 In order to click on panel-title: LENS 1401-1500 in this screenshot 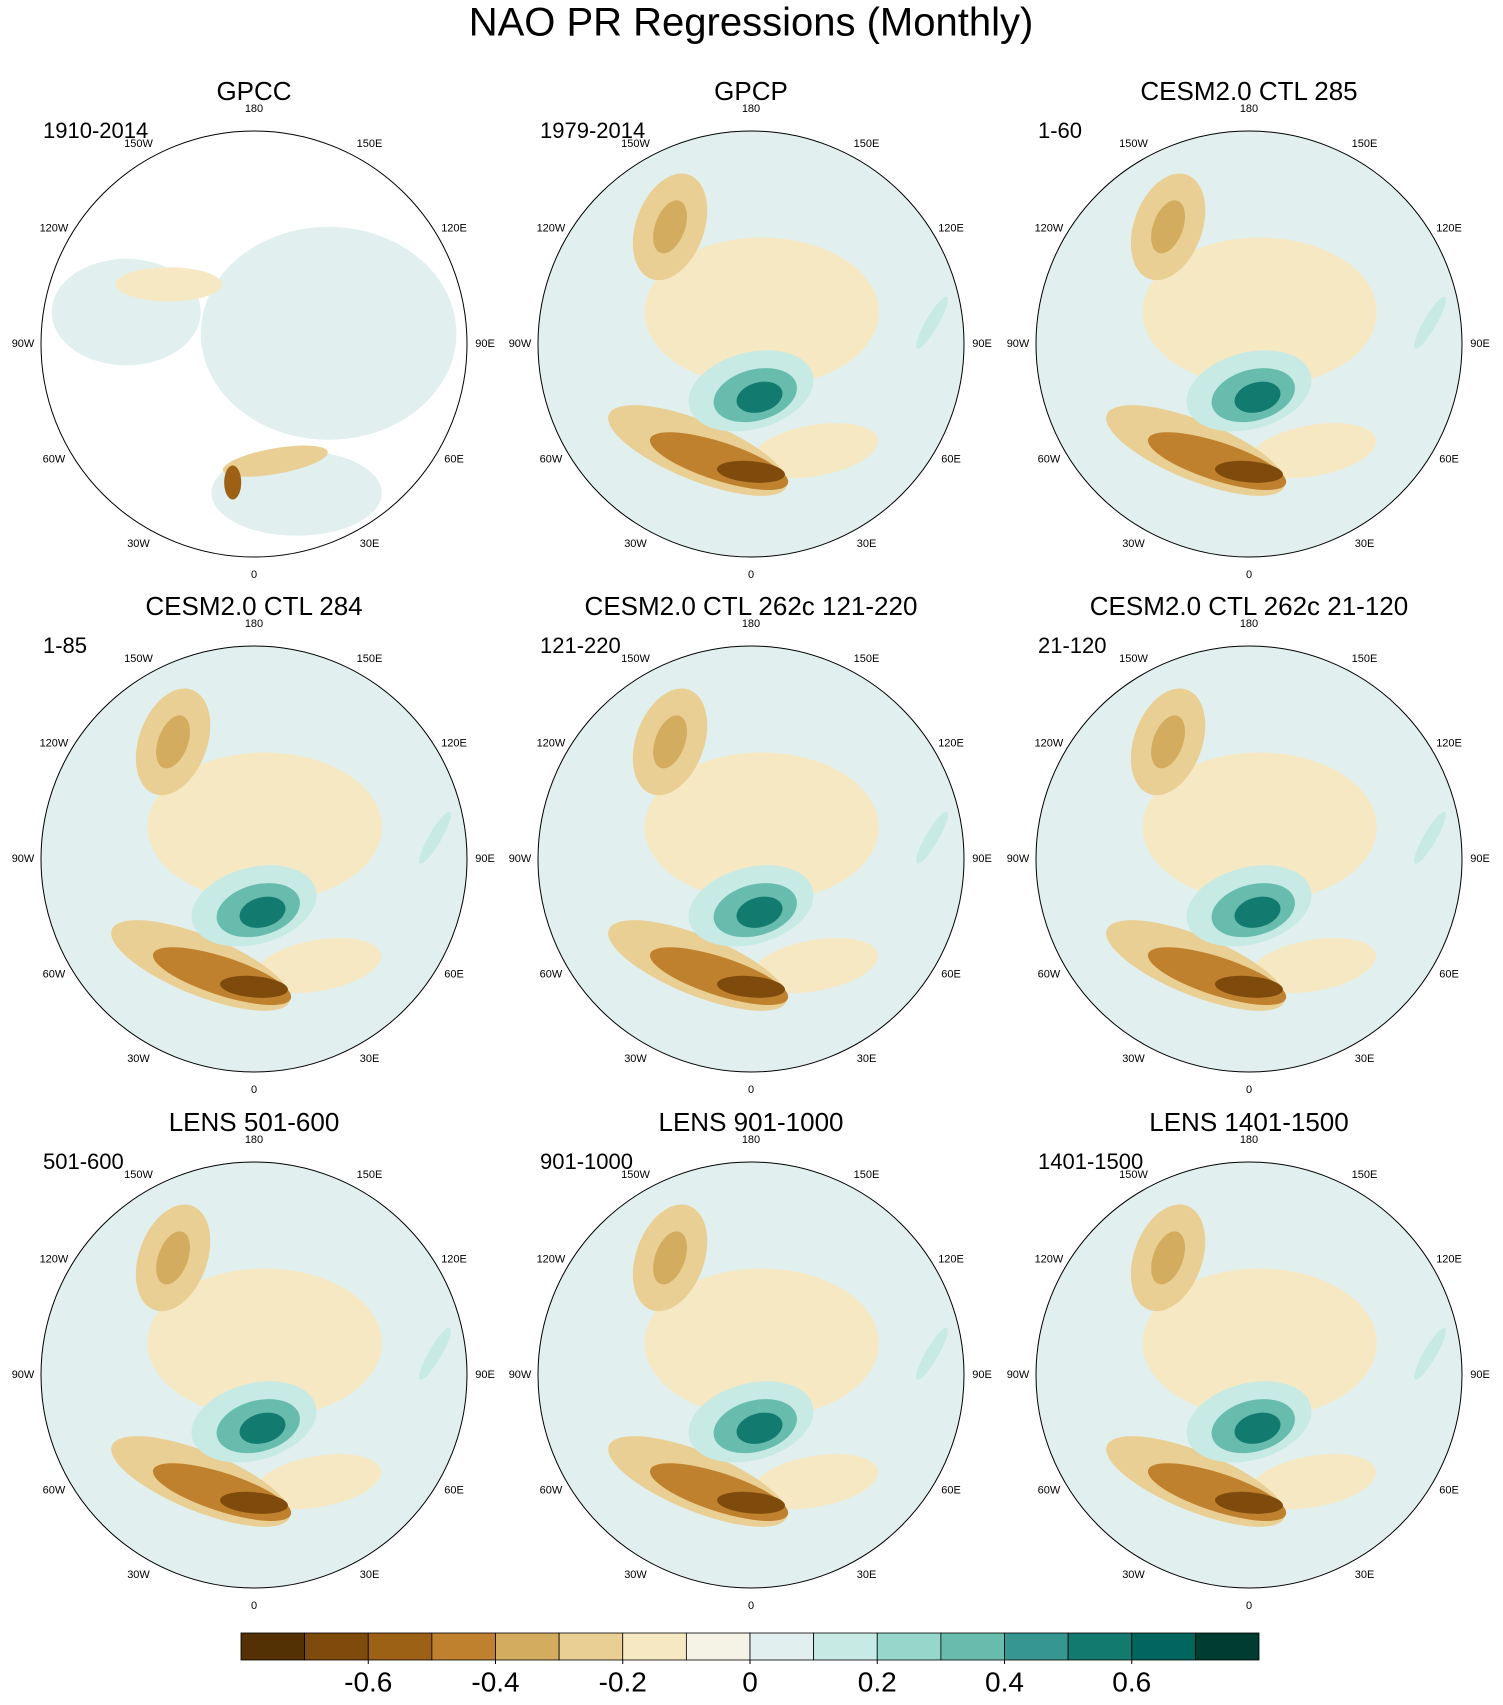, I will do `click(1248, 1122)`.